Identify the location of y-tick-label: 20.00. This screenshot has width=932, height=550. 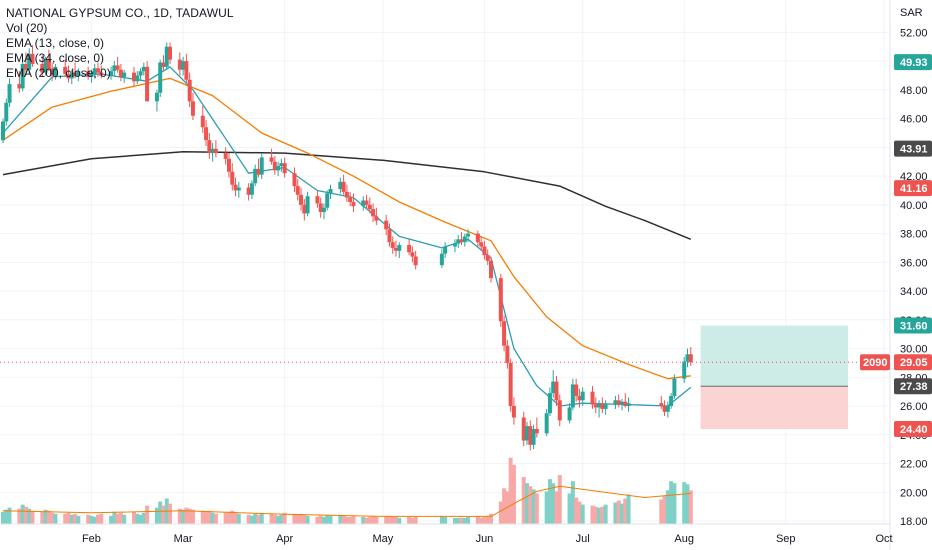
(914, 493).